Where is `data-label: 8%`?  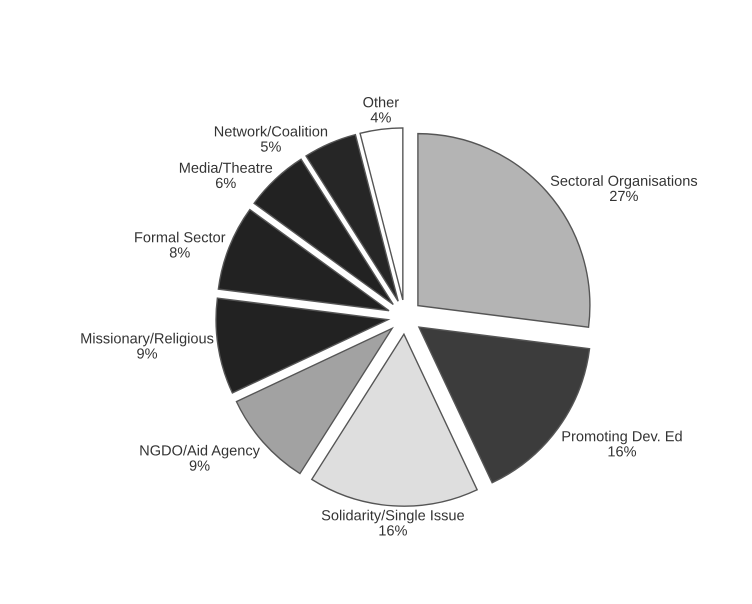
data-label: 8% is located at coordinates (180, 252).